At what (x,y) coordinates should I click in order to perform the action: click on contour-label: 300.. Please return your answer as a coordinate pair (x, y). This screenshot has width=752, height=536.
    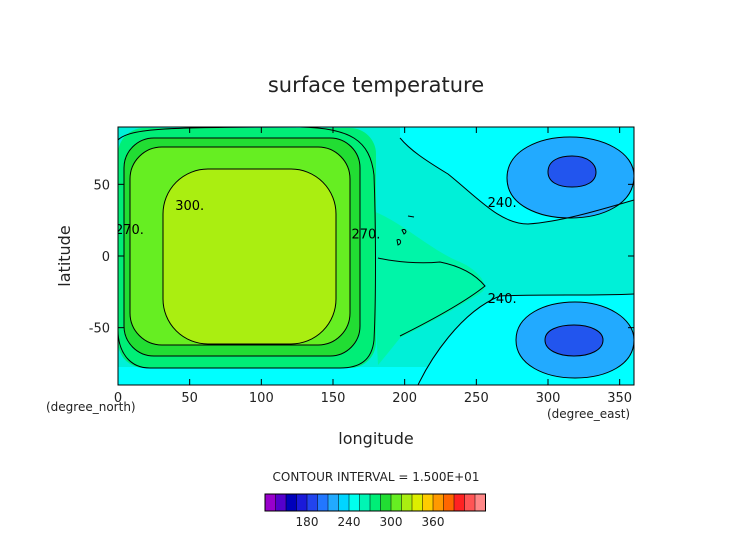
    Looking at the image, I should click on (189, 206).